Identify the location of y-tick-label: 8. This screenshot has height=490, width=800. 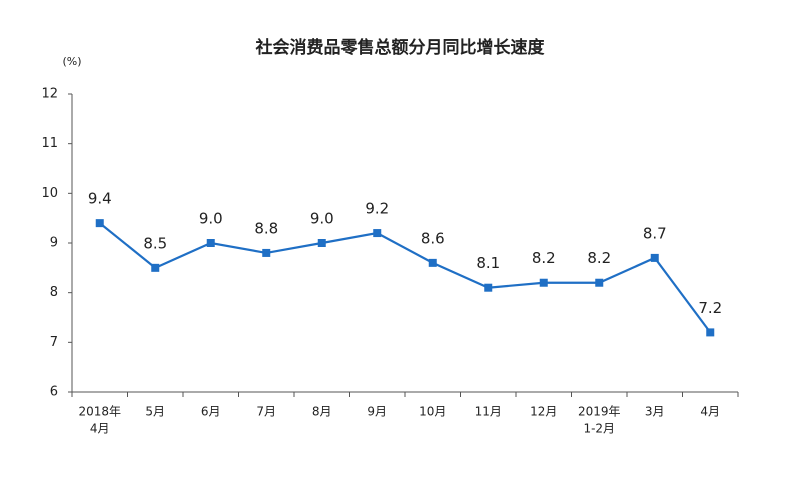
(54, 292).